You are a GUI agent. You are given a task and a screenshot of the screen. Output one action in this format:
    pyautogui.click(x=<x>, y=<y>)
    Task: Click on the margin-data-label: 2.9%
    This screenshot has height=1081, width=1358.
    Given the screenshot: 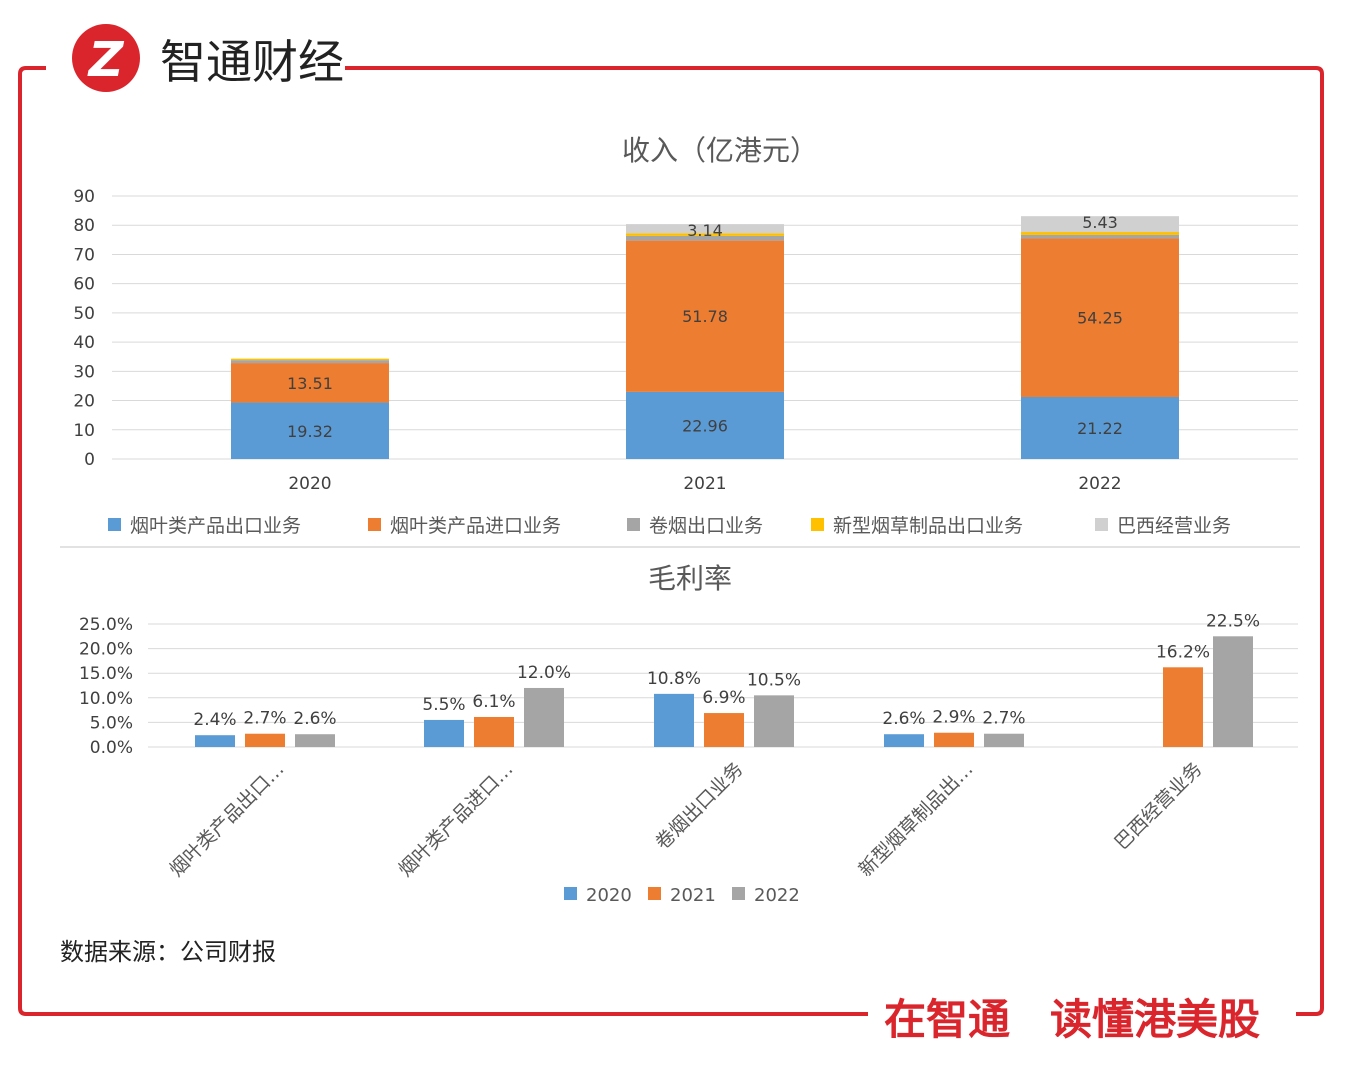 What is the action you would take?
    pyautogui.click(x=953, y=718)
    